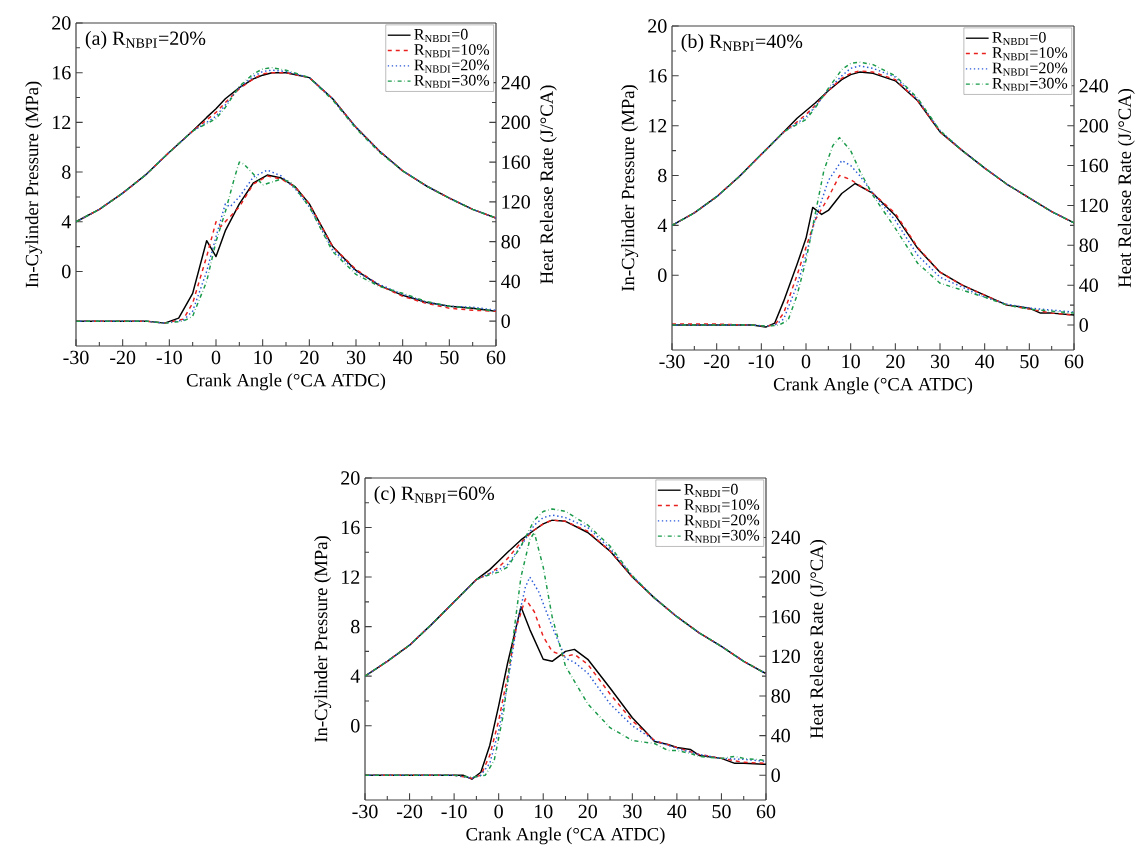  Describe the element at coordinates (145, 40) in the screenshot. I see `chart-title: (a) R$_{NBPI}$=20%` at that location.